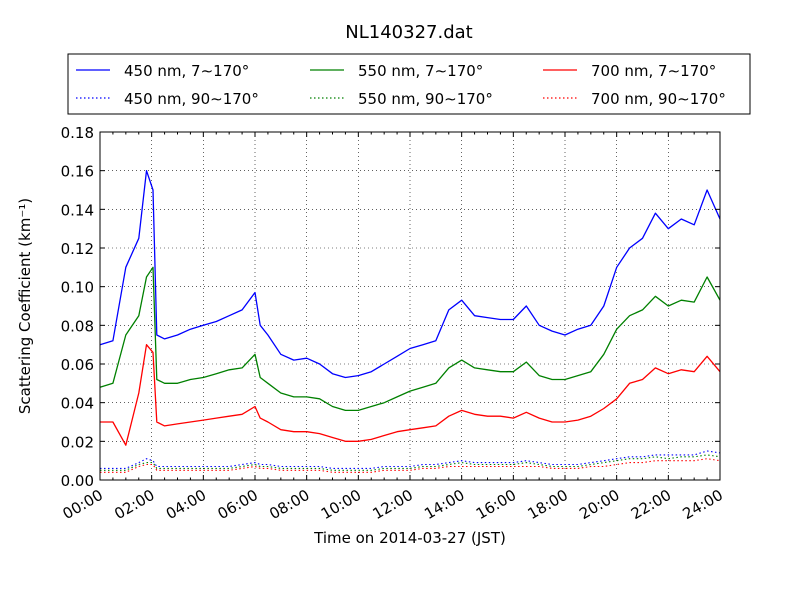  What do you see at coordinates (77, 288) in the screenshot?
I see `y-tick-label: 0.10` at bounding box center [77, 288].